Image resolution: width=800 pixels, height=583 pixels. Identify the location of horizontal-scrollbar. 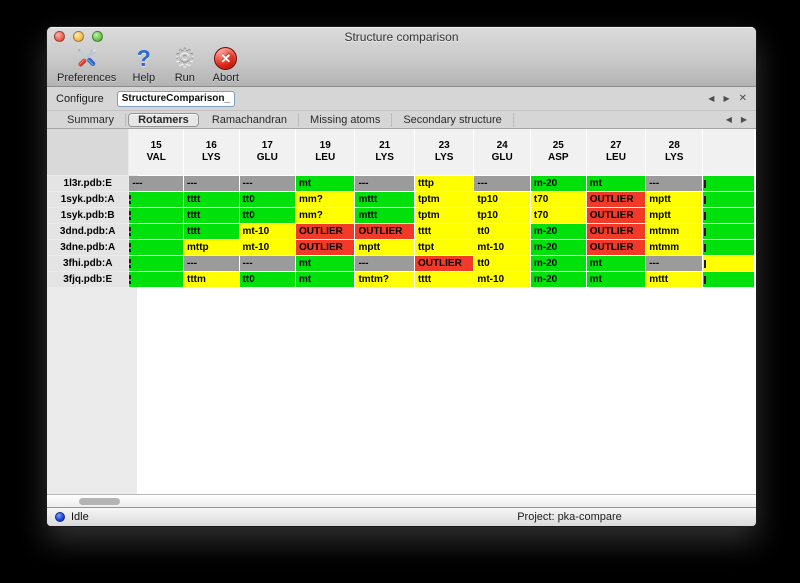
(401, 500).